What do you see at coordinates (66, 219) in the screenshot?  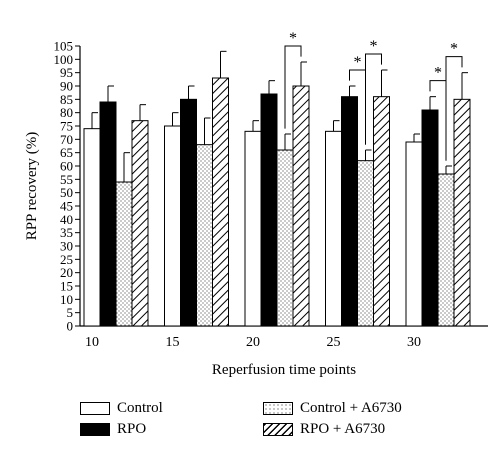 I see `y-tick-label: 40` at bounding box center [66, 219].